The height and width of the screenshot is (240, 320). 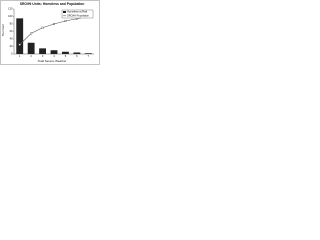 I want to click on y-tick-label: 0, so click(x=12, y=54).